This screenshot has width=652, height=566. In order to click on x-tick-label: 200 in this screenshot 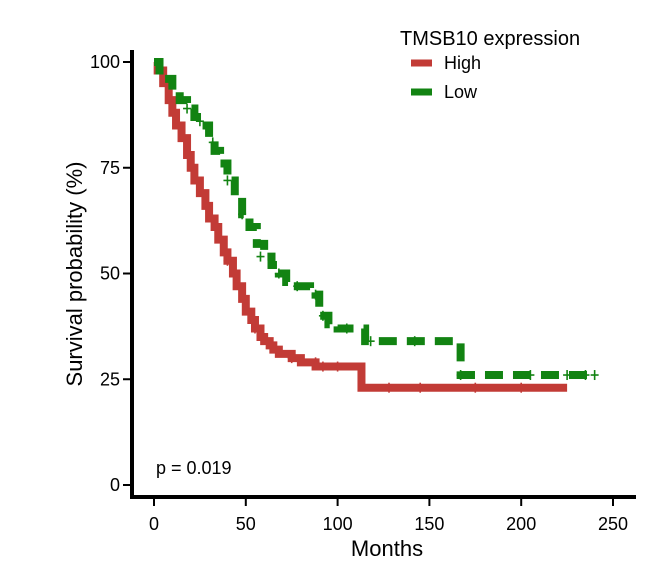, I will do `click(521, 524)`.